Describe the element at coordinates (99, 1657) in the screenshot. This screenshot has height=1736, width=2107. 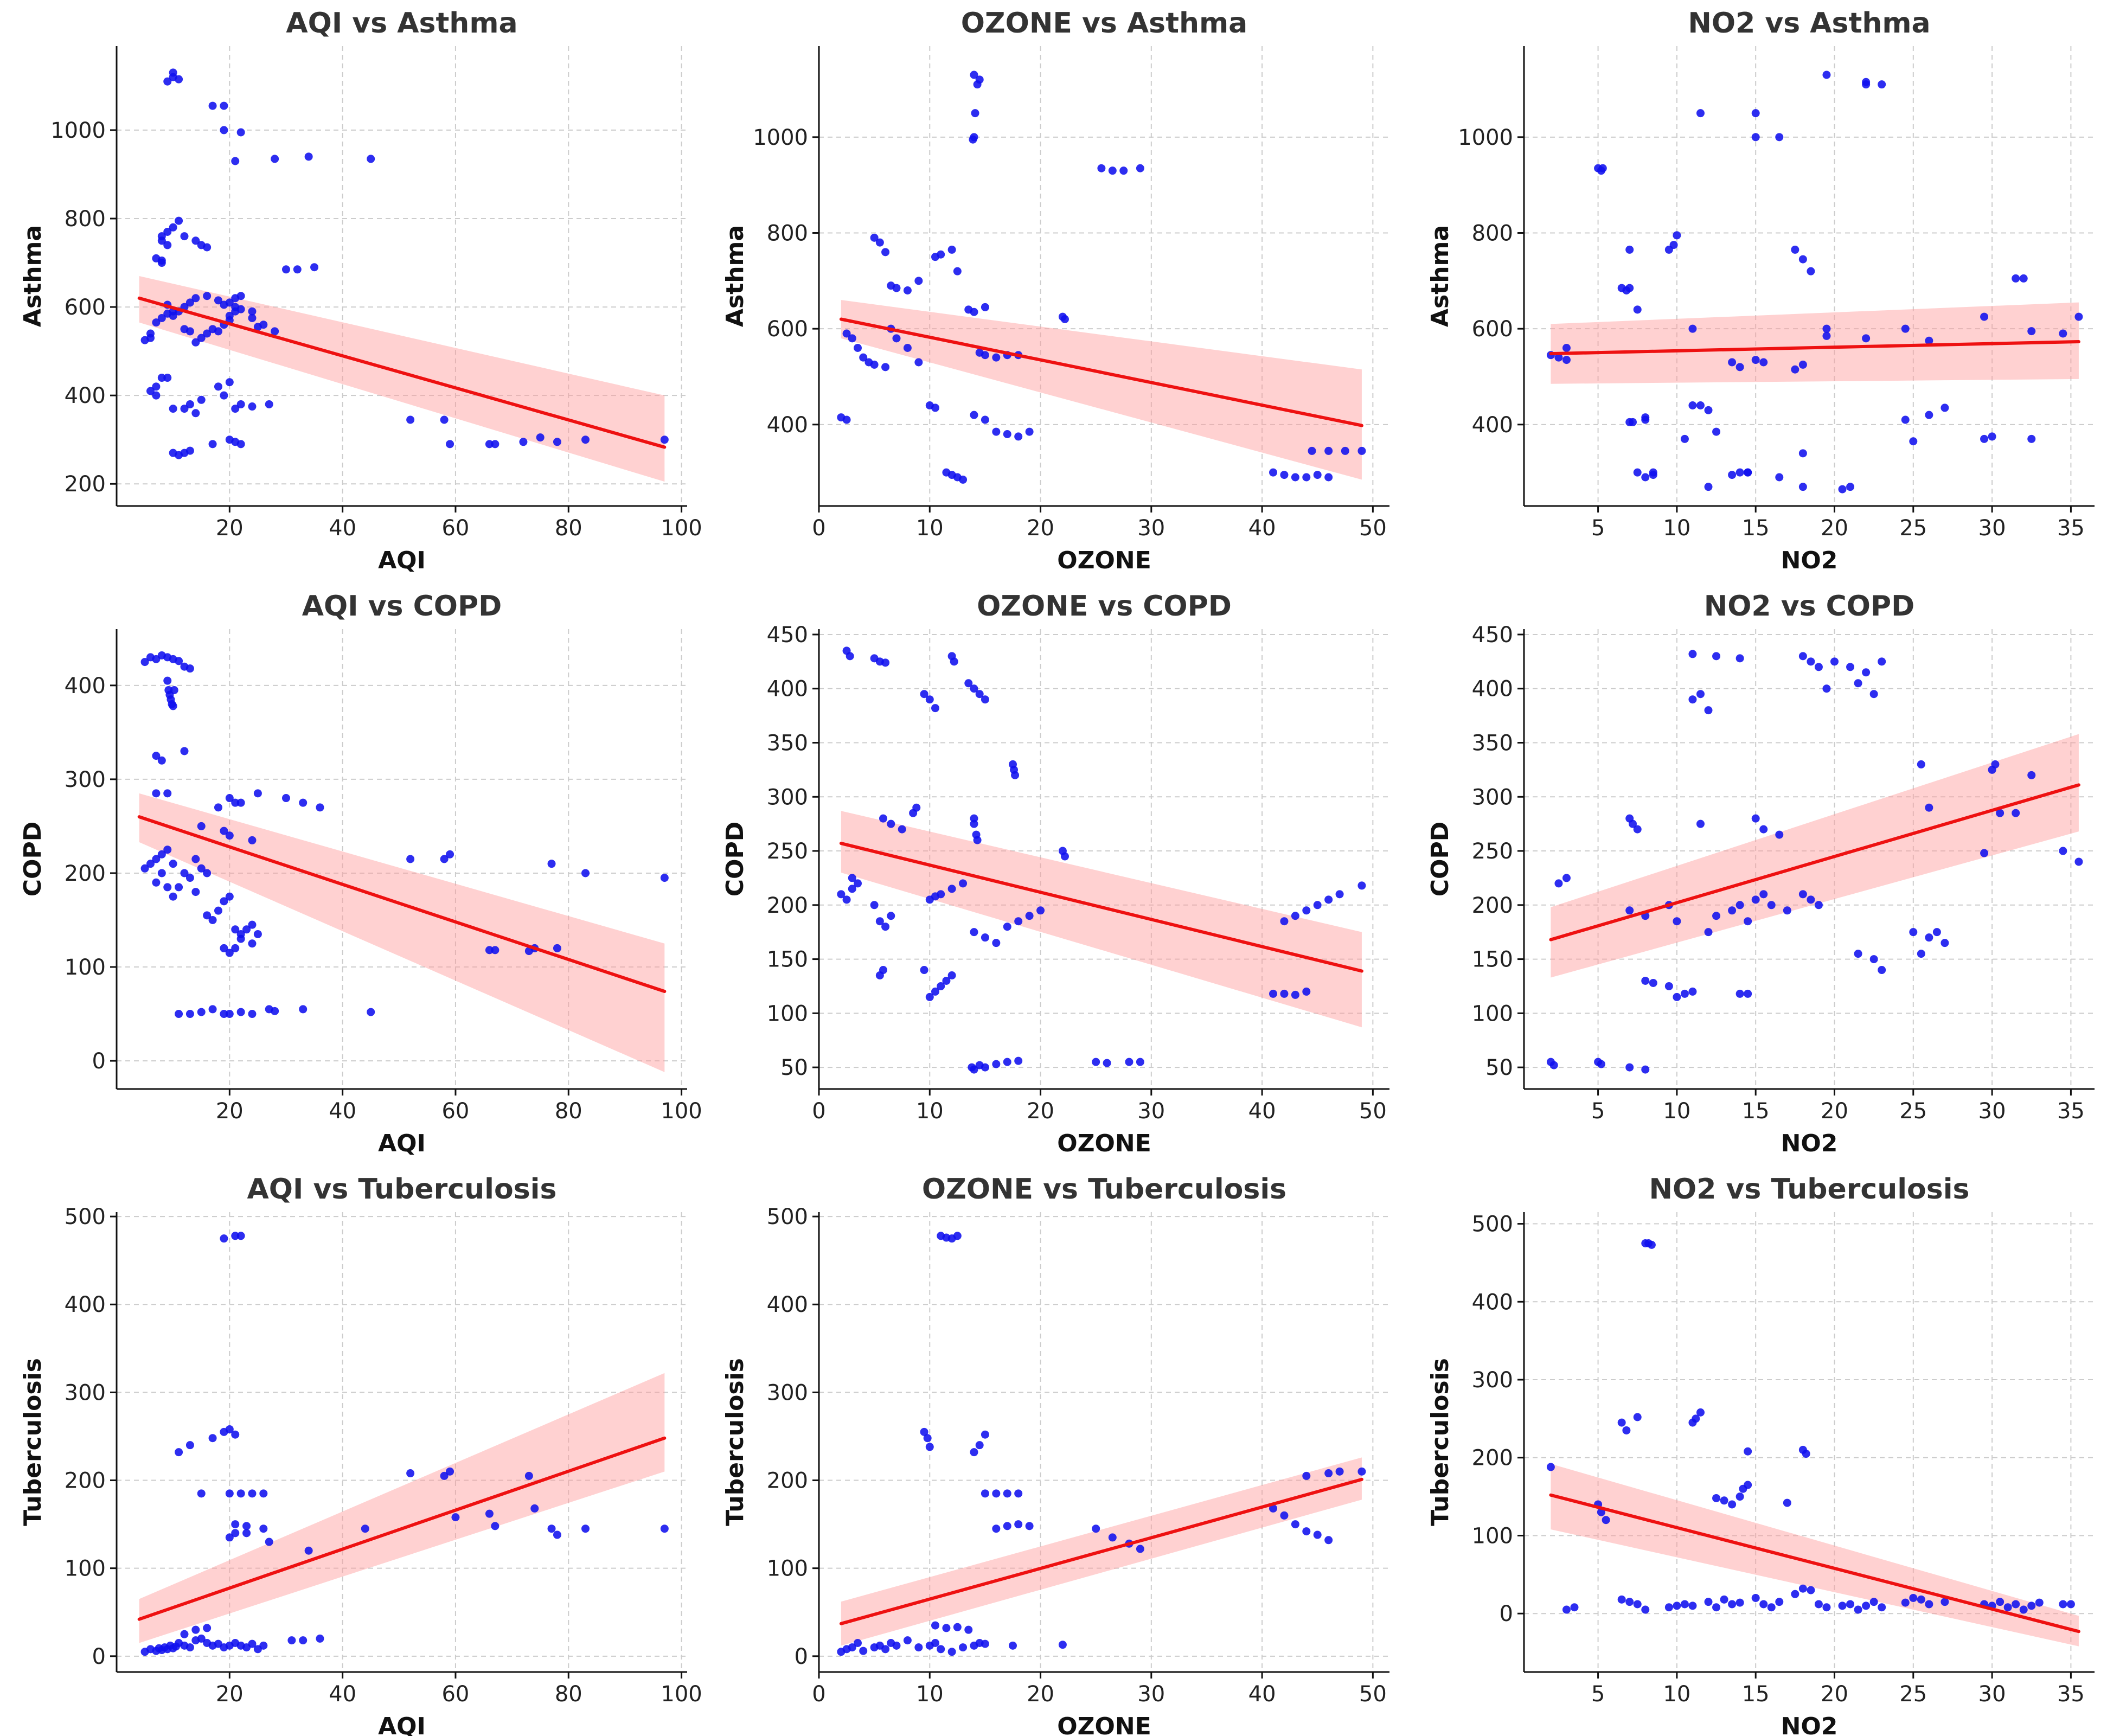
I see `y-tick-label: 0` at that location.